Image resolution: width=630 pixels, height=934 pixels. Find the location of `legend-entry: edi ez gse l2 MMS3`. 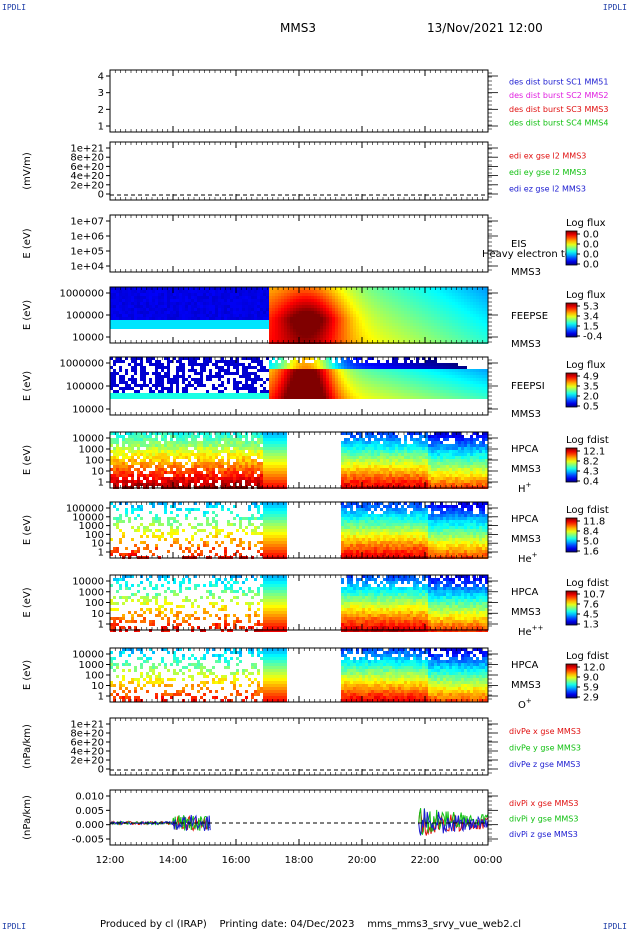

legend-entry: edi ez gse l2 MMS3 is located at coordinates (547, 189).